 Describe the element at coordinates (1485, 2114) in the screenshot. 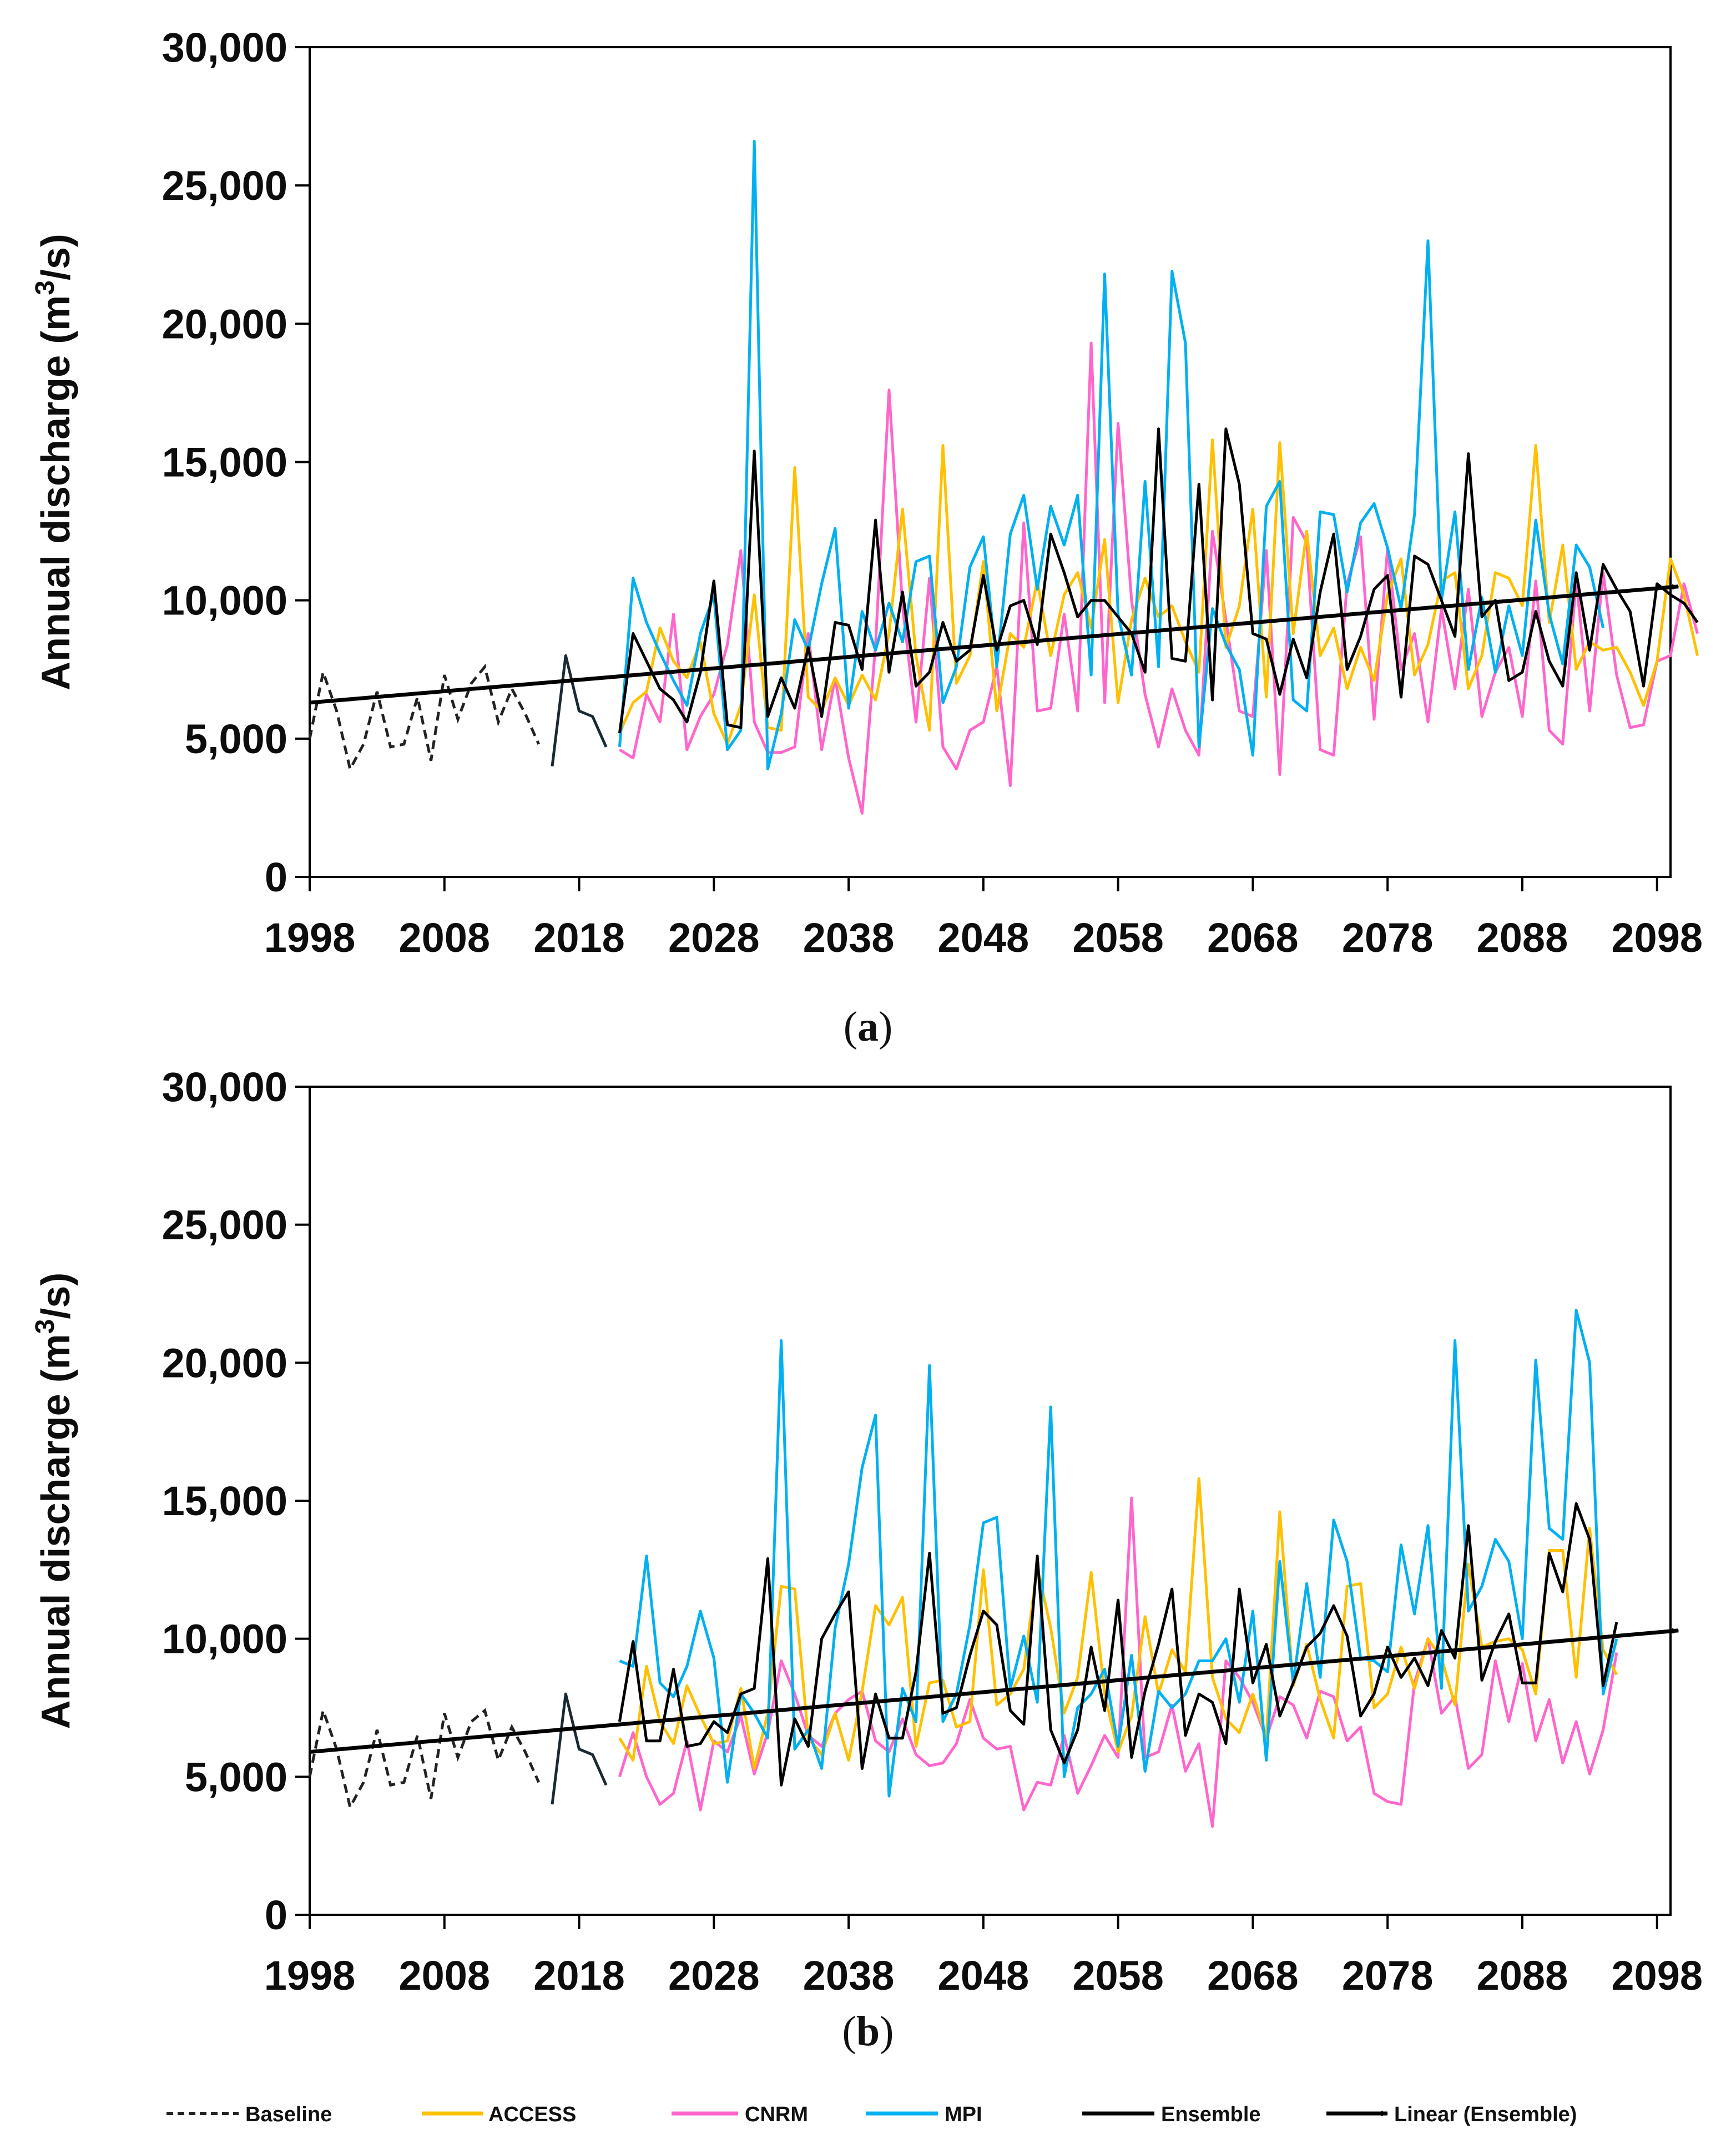

I see `legend-trend-label: Linear (Ensemble)` at that location.